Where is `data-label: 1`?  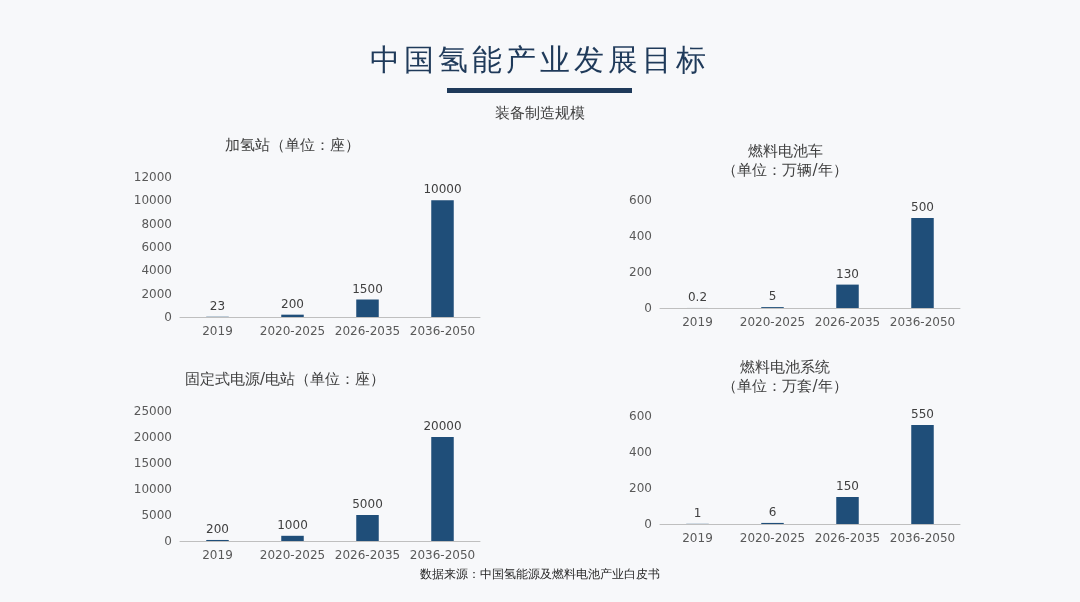
data-label: 1 is located at coordinates (697, 512).